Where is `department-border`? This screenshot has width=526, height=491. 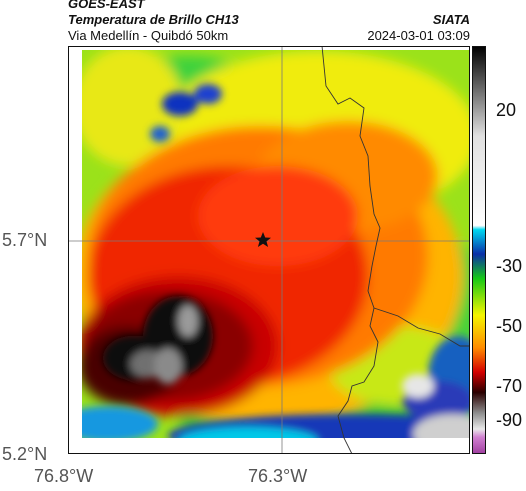
department-border is located at coordinates (351, 250).